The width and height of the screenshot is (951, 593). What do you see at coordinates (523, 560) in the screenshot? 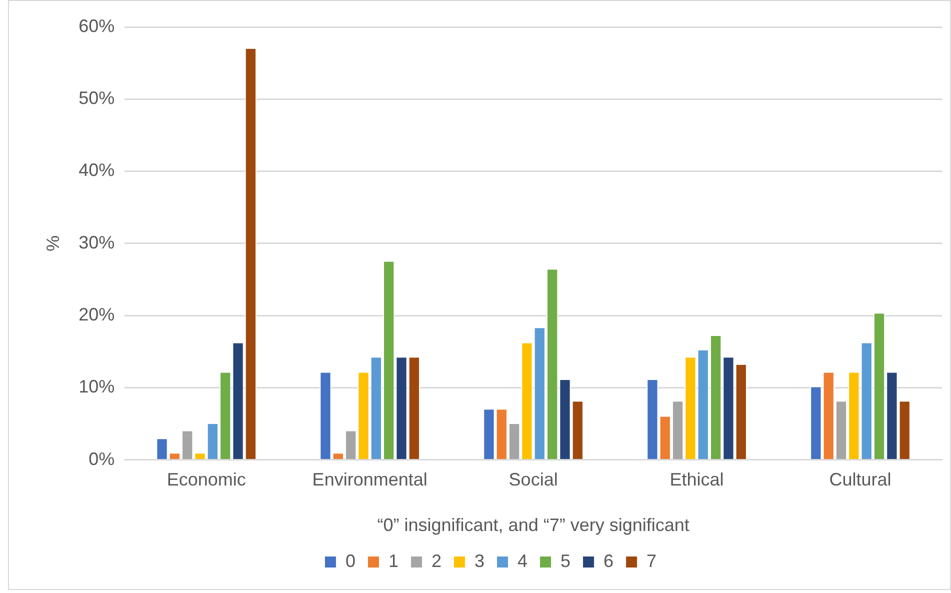
I see `legend-label: 4` at bounding box center [523, 560].